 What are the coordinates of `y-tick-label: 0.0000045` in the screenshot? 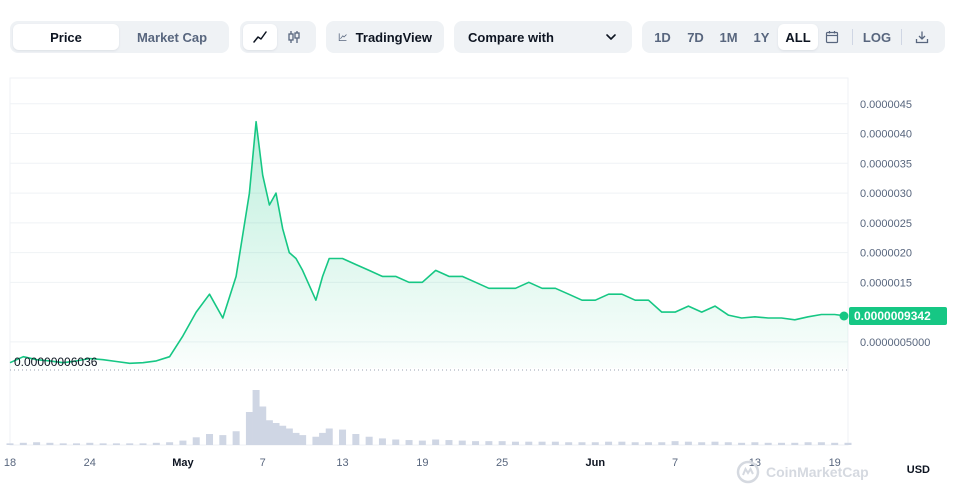 It's located at (886, 105).